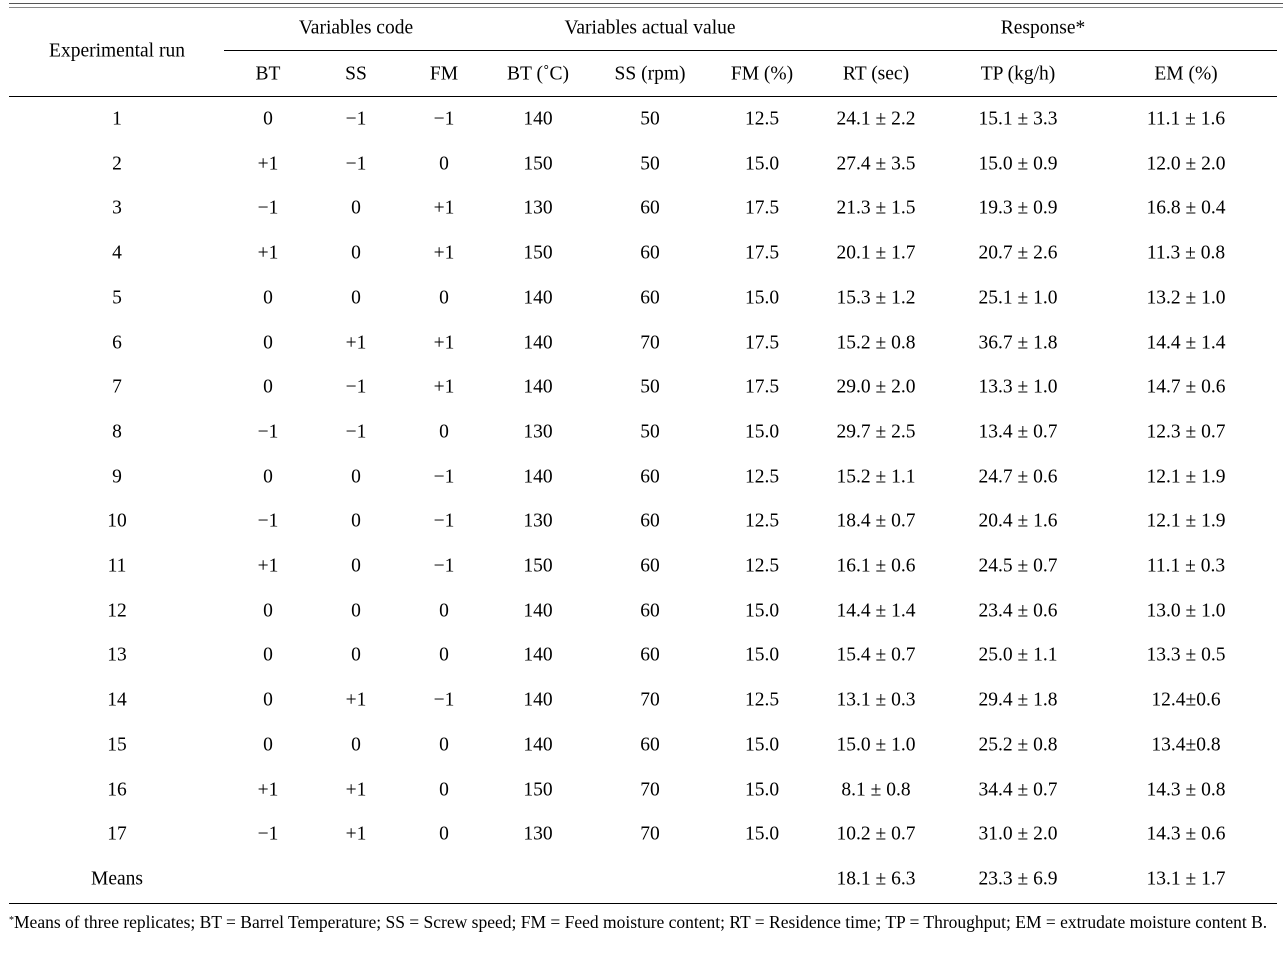 The image size is (1283, 956). What do you see at coordinates (1018, 476) in the screenshot?
I see `table-cell: 24.7 ± 0.6` at bounding box center [1018, 476].